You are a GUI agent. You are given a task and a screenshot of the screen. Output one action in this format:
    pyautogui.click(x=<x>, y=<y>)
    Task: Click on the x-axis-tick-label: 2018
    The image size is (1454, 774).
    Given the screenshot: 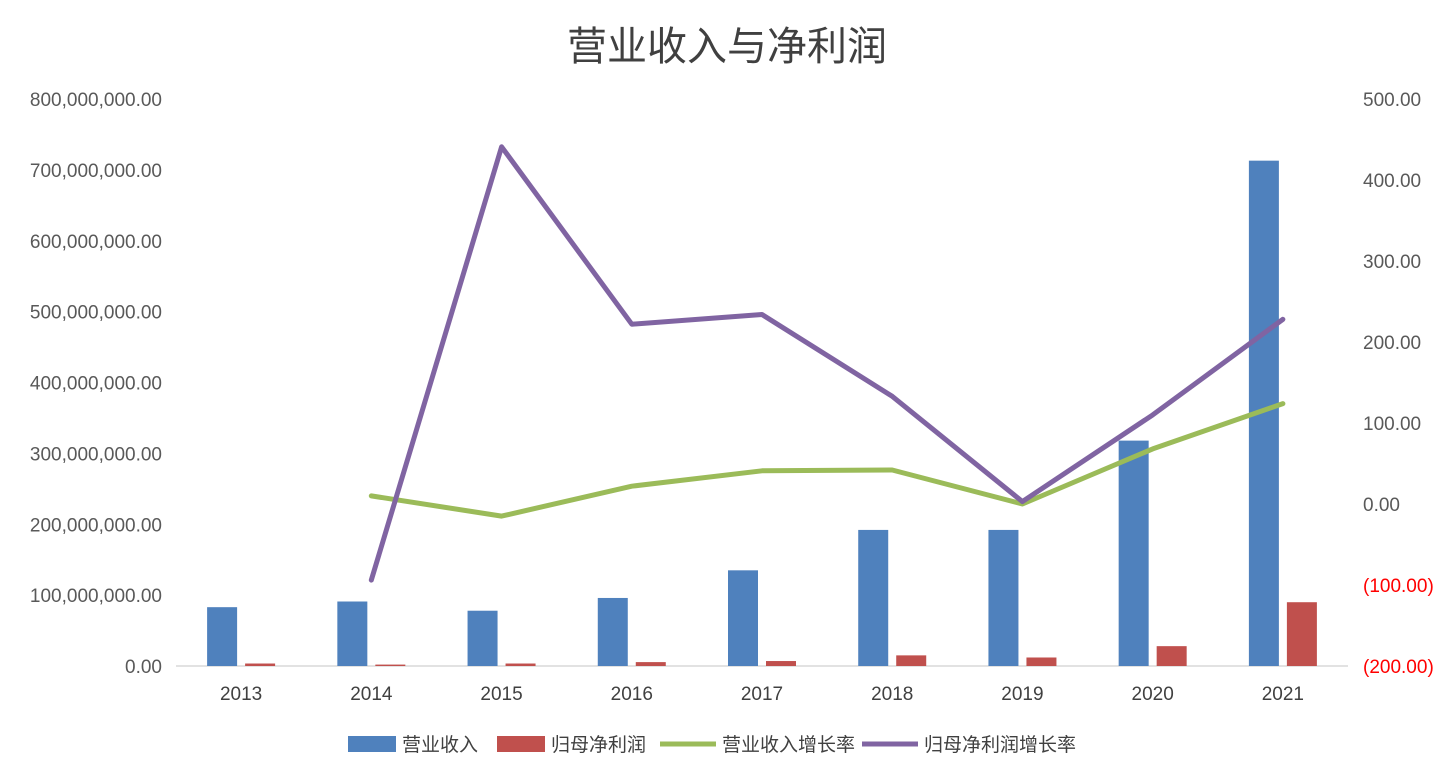 What is the action you would take?
    pyautogui.click(x=892, y=694)
    